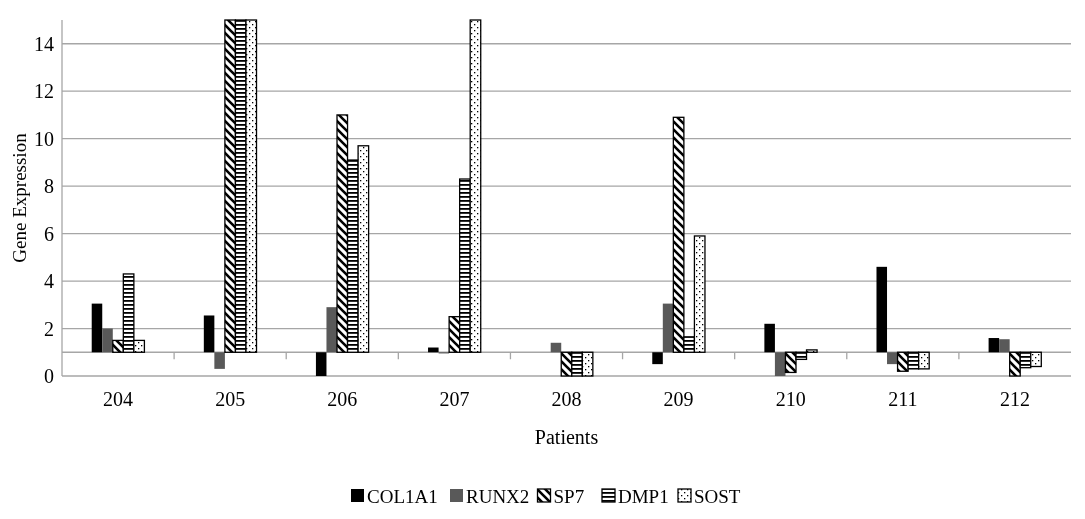 The image size is (1085, 519). Describe the element at coordinates (566, 399) in the screenshot. I see `x-tick-label: 208` at that location.